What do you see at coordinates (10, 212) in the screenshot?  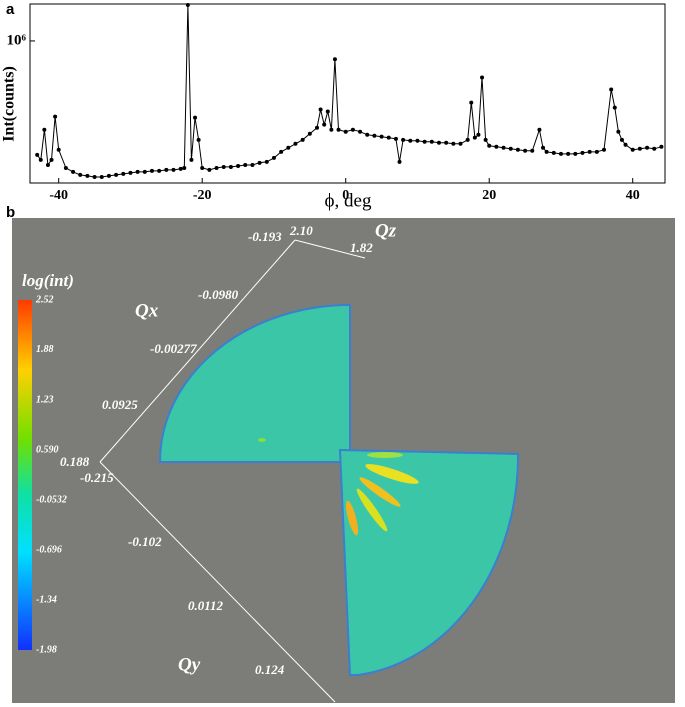 I see `panel-label: b` at bounding box center [10, 212].